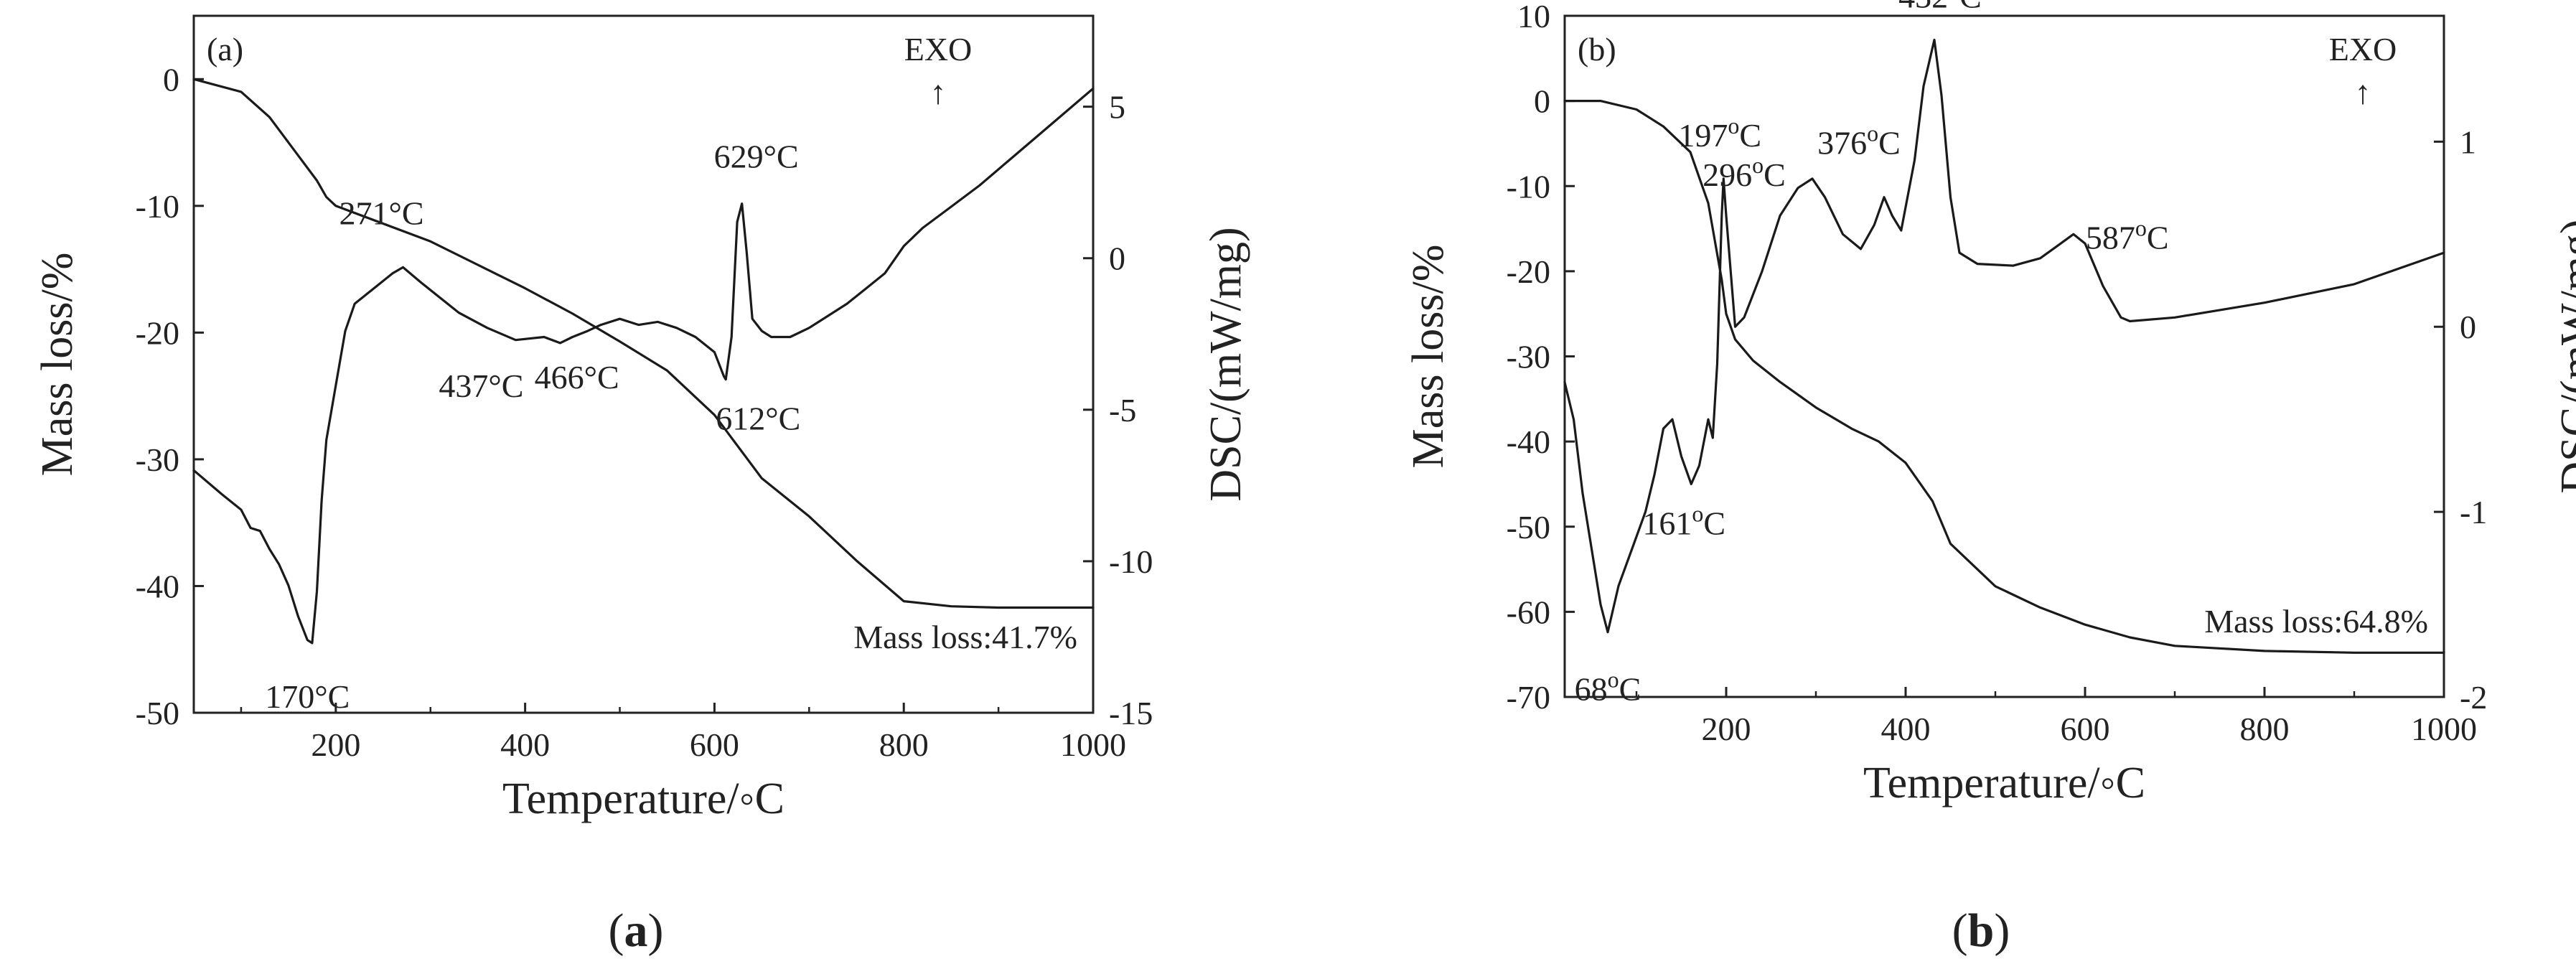  Describe the element at coordinates (1131, 713) in the screenshot. I see `y-right-tick-label: -15` at that location.